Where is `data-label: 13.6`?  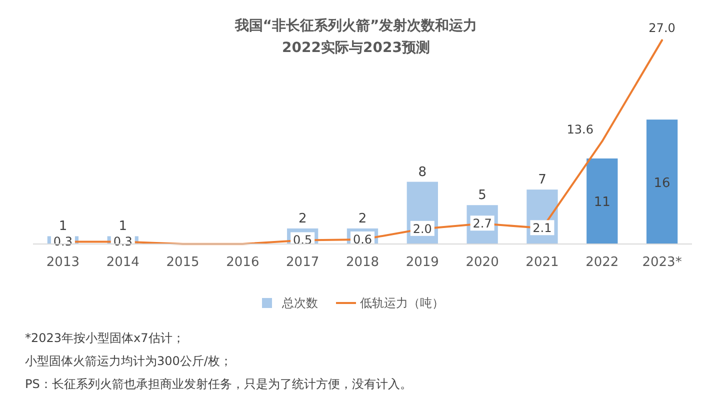
data-label: 13.6 is located at coordinates (580, 129).